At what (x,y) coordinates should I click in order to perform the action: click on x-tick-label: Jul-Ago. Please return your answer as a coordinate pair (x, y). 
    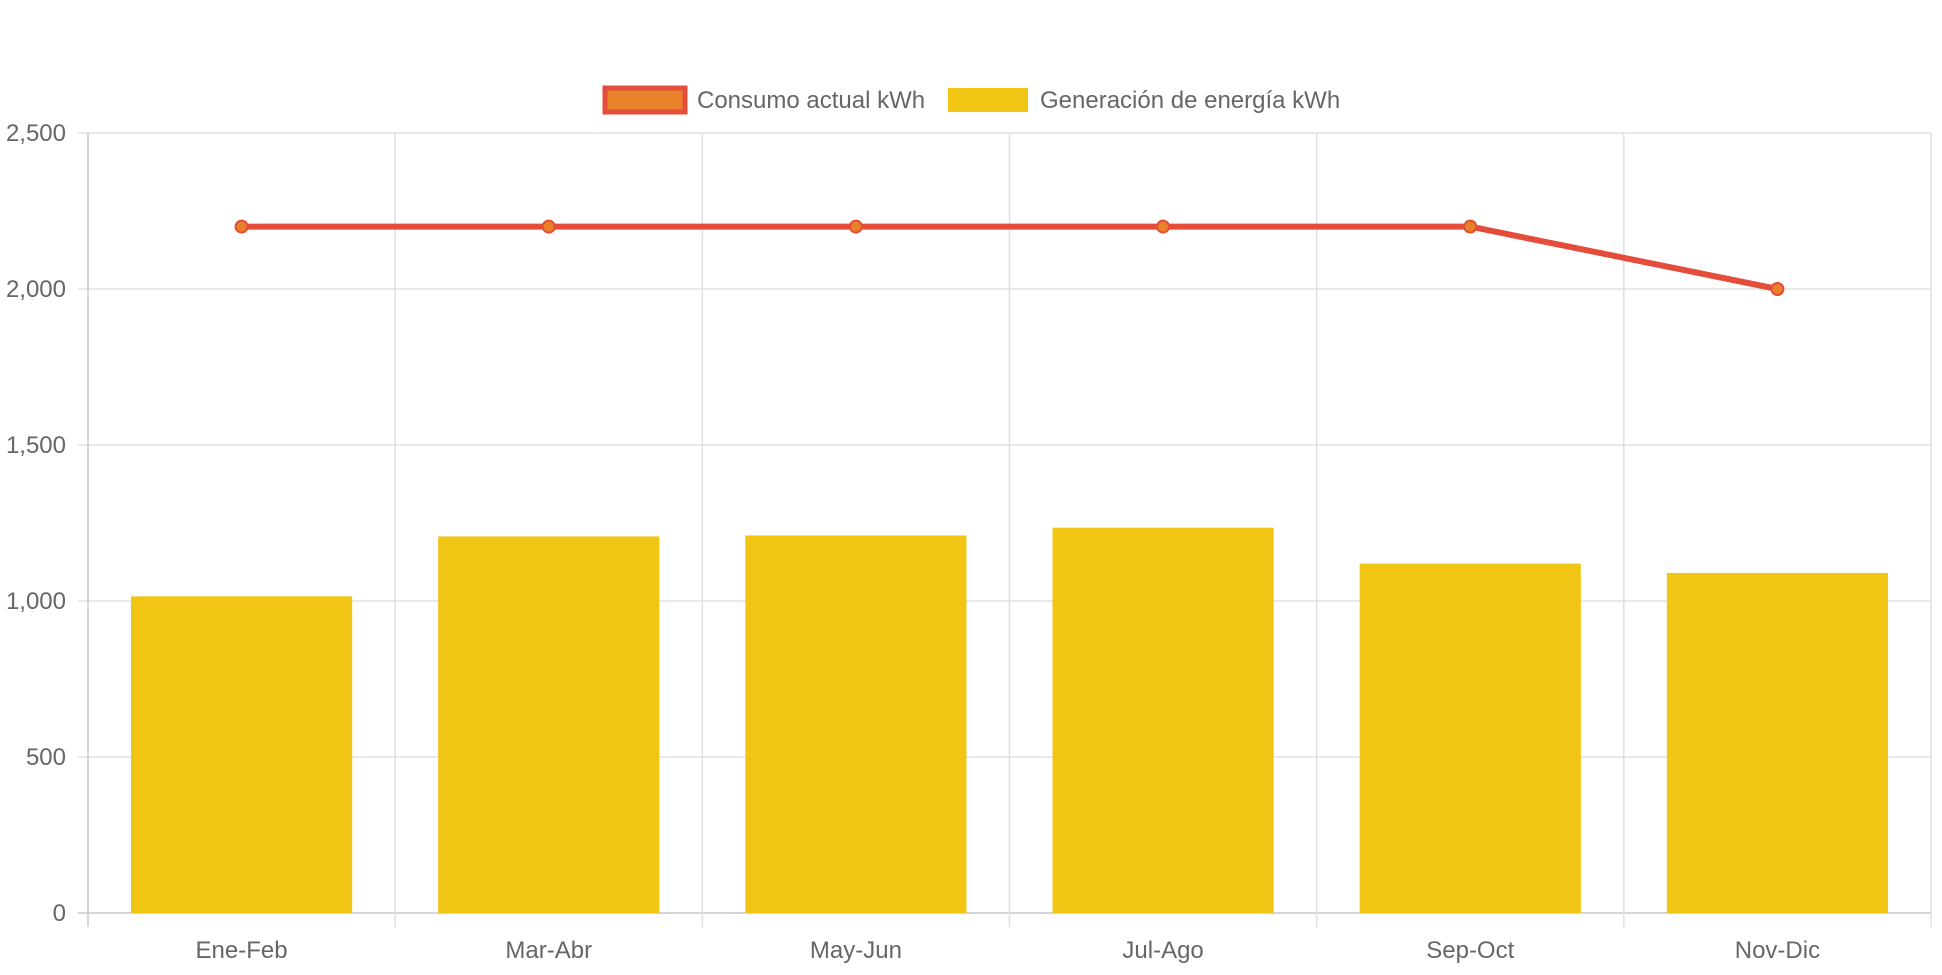
    Looking at the image, I should click on (1162, 950).